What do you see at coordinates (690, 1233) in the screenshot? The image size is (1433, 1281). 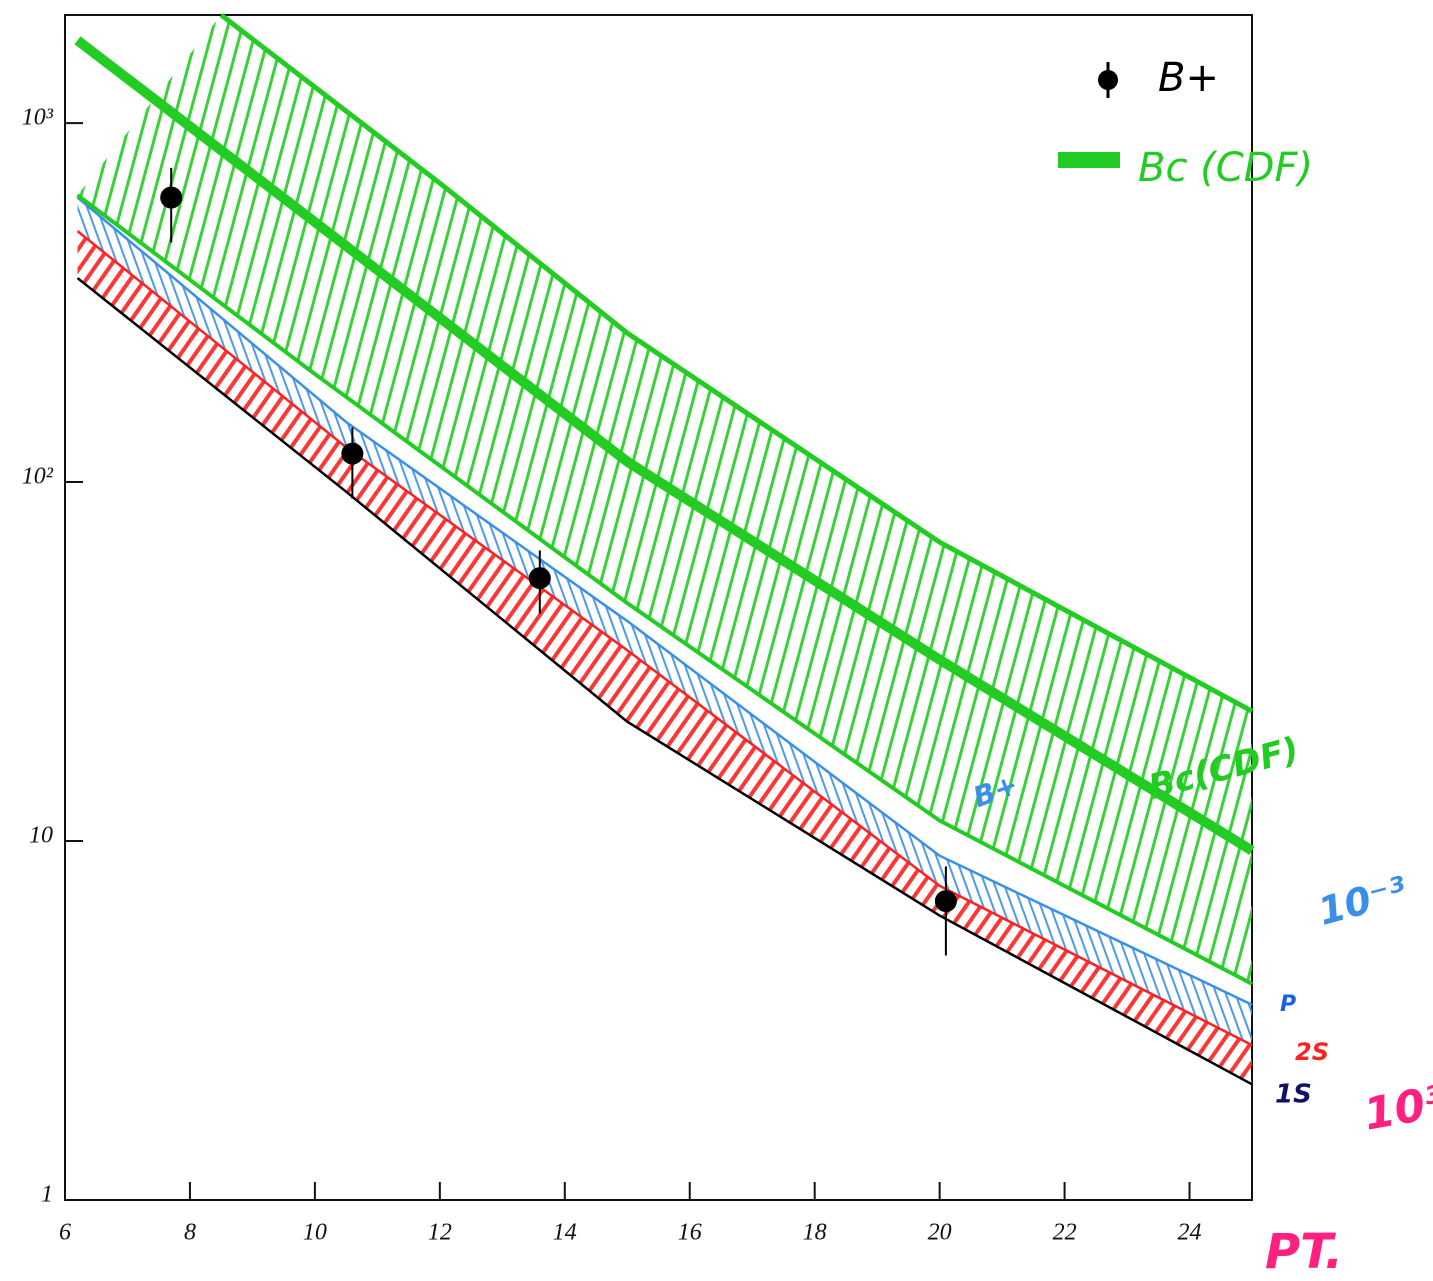 I see `x-tick-label: 16` at bounding box center [690, 1233].